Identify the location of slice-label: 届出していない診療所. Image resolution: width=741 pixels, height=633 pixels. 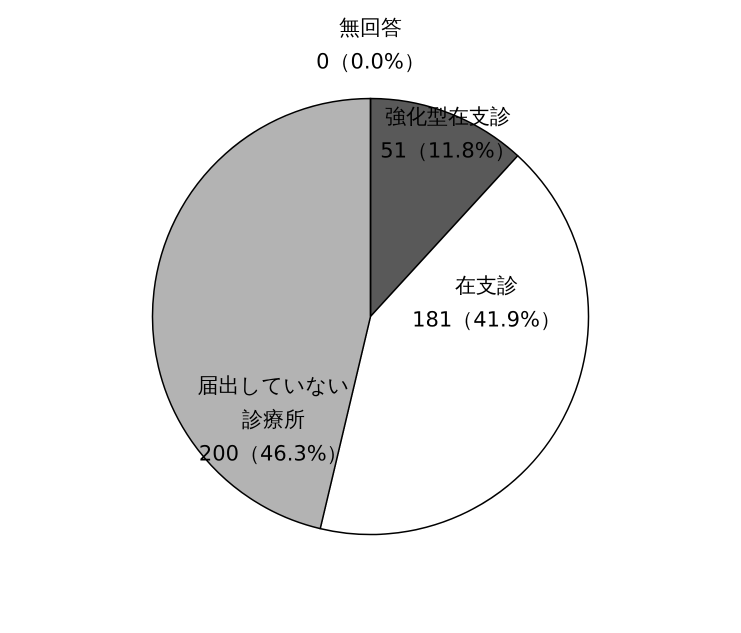
(273, 403).